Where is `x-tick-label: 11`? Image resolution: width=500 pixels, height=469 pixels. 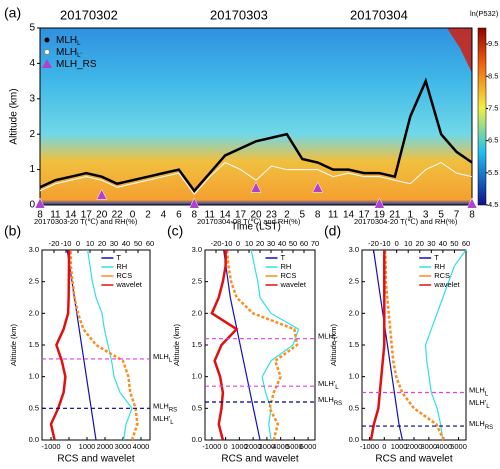
x-tick-label: 11 is located at coordinates (333, 215).